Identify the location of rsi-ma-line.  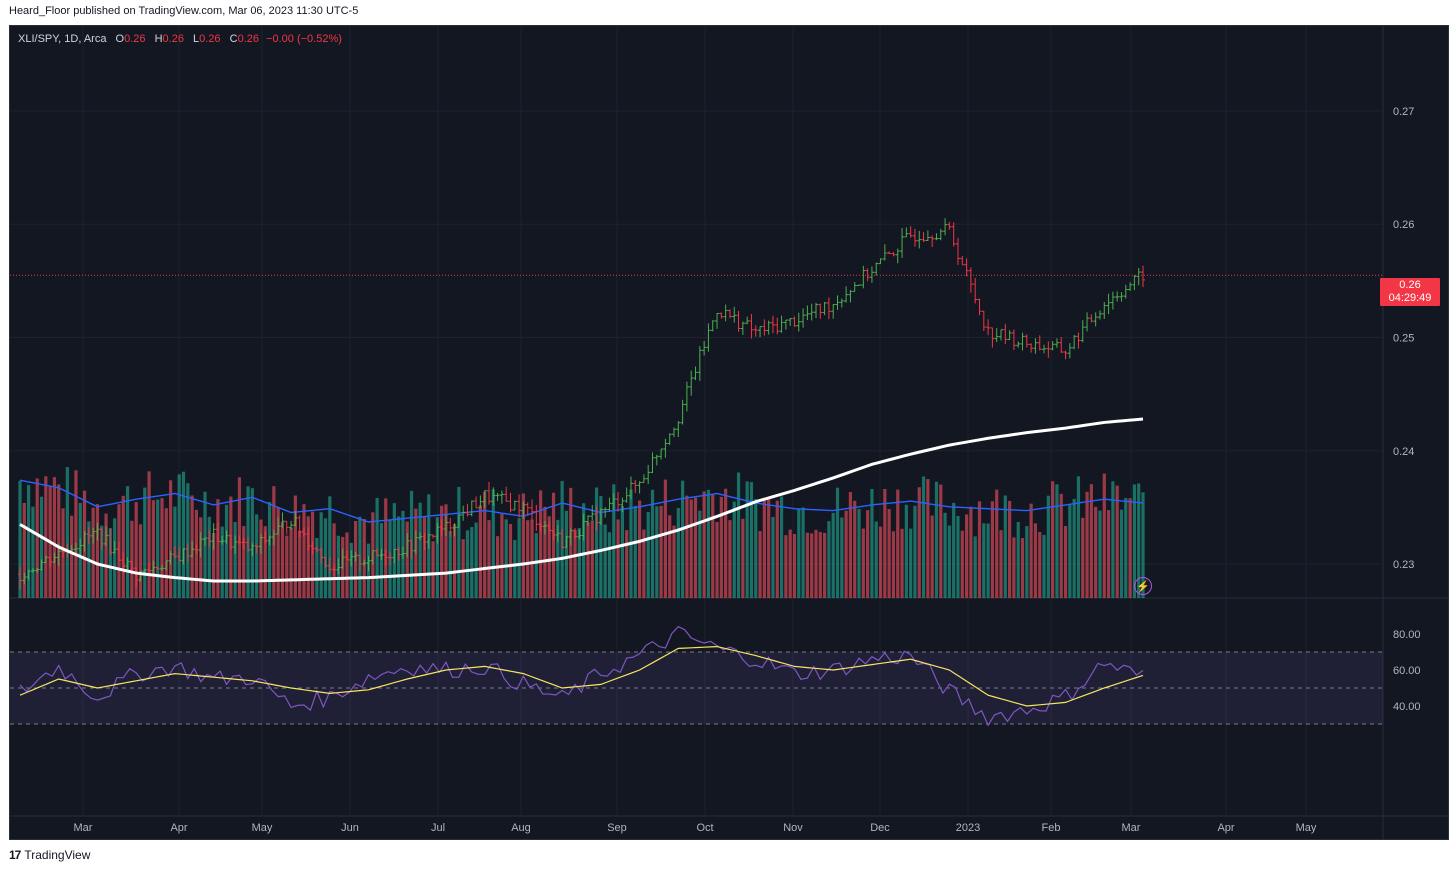
(581, 676).